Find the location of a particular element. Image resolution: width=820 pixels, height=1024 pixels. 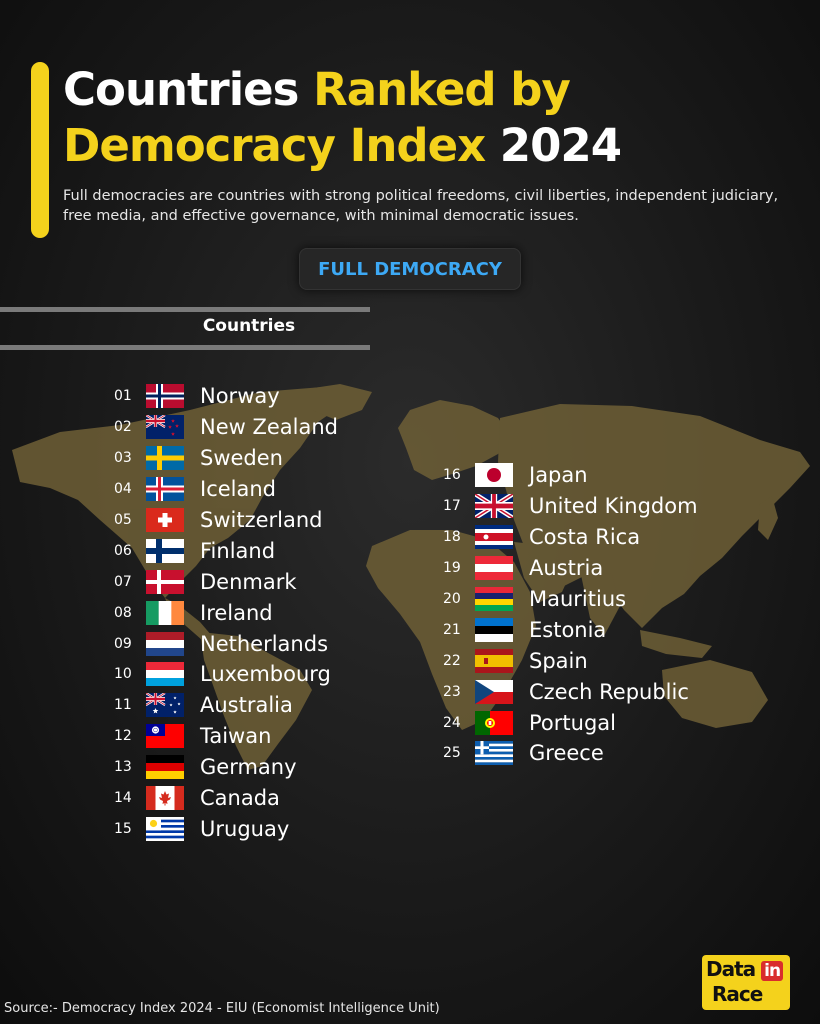

country-rank: 01 is located at coordinates (123, 396).